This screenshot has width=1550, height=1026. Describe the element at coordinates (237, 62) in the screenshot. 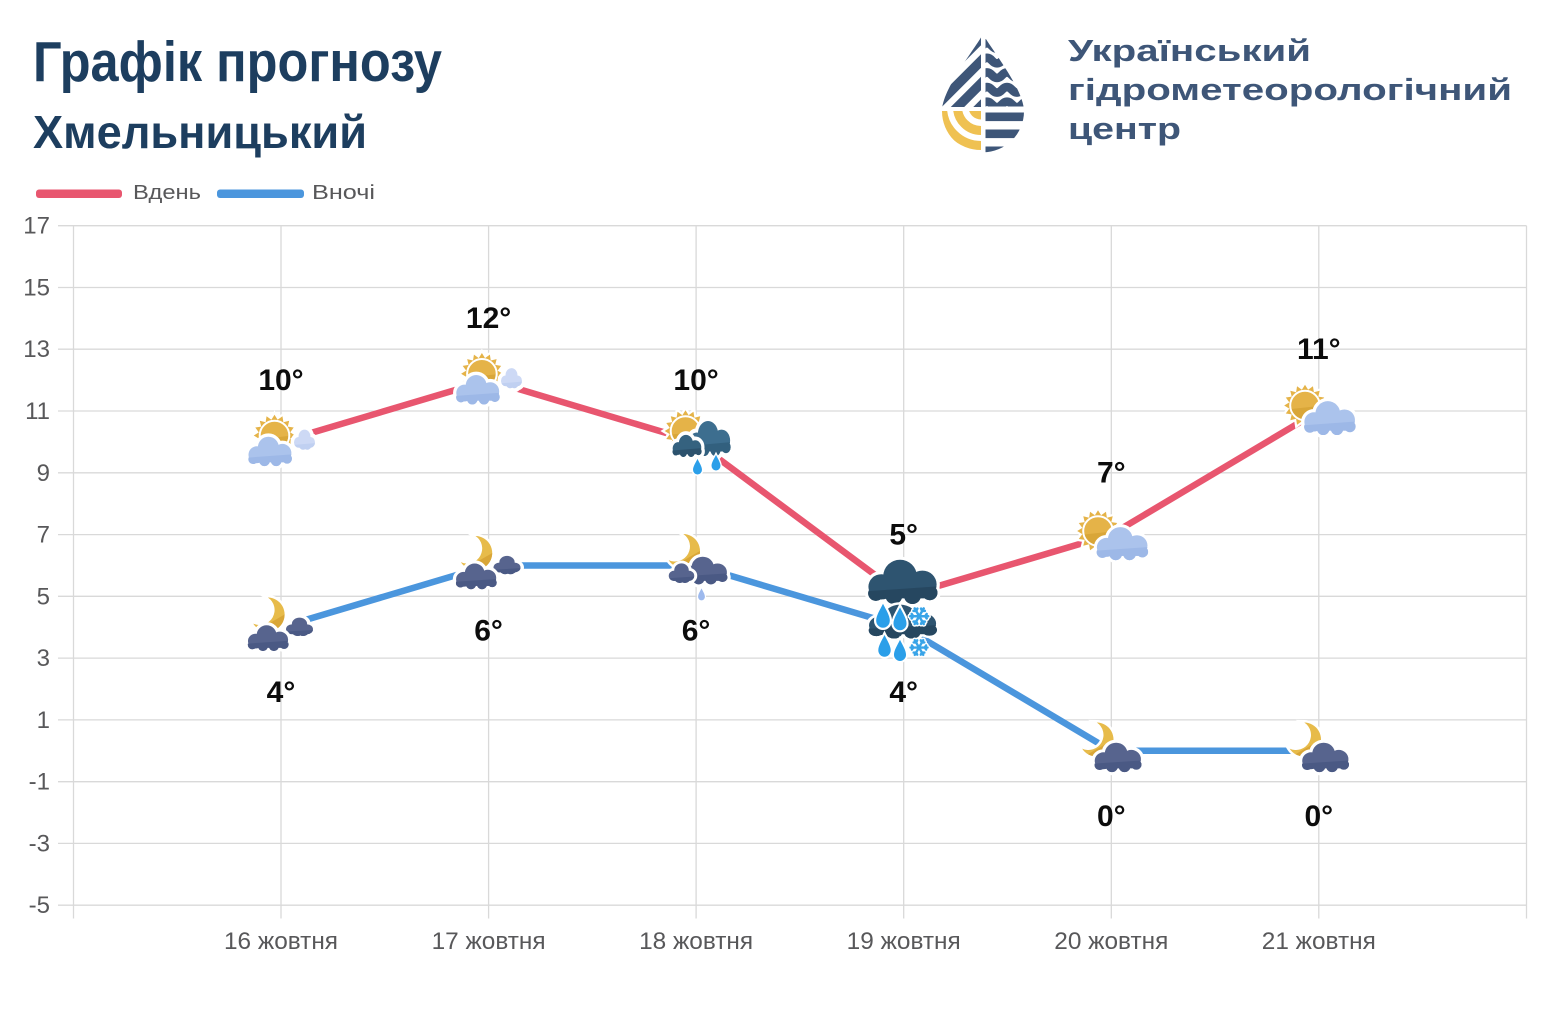

I see `svg-text: Графік прогнозу` at that location.